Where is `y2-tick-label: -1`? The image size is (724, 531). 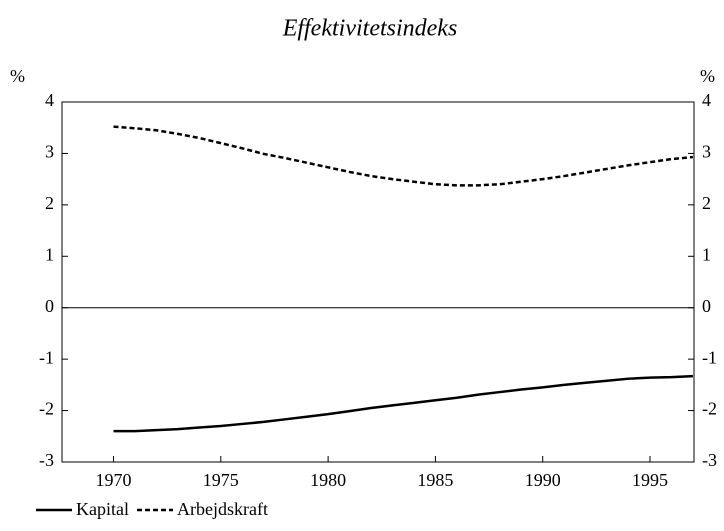 y2-tick-label: -1 is located at coordinates (709, 357).